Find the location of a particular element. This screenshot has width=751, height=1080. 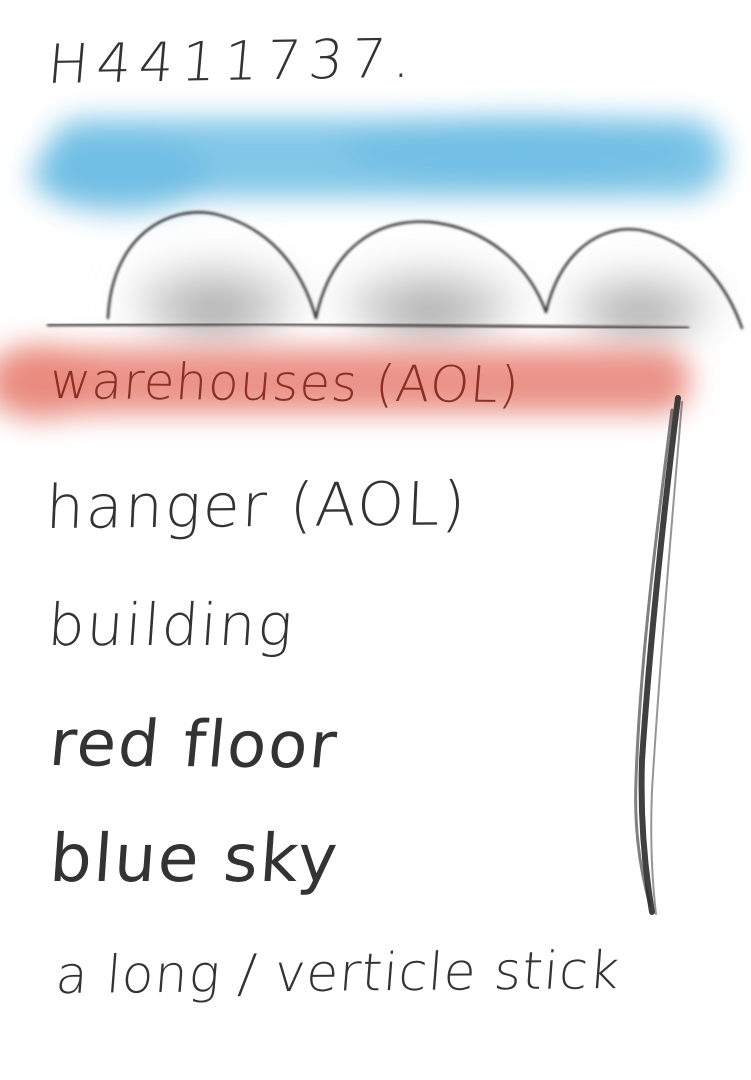

note-line-building: building is located at coordinates (171, 625).